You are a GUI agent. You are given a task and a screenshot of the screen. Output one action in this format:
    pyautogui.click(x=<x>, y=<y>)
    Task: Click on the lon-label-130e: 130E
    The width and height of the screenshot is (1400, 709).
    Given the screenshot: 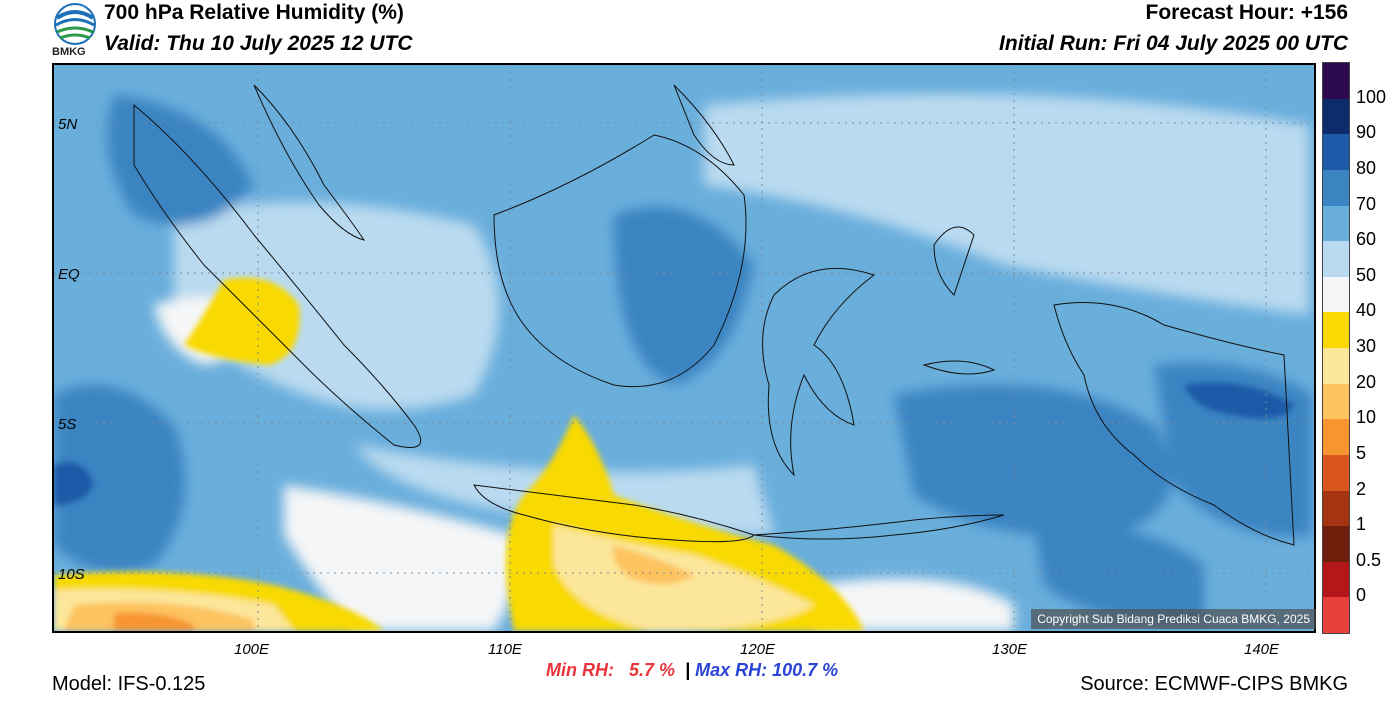 What is the action you would take?
    pyautogui.click(x=1010, y=649)
    